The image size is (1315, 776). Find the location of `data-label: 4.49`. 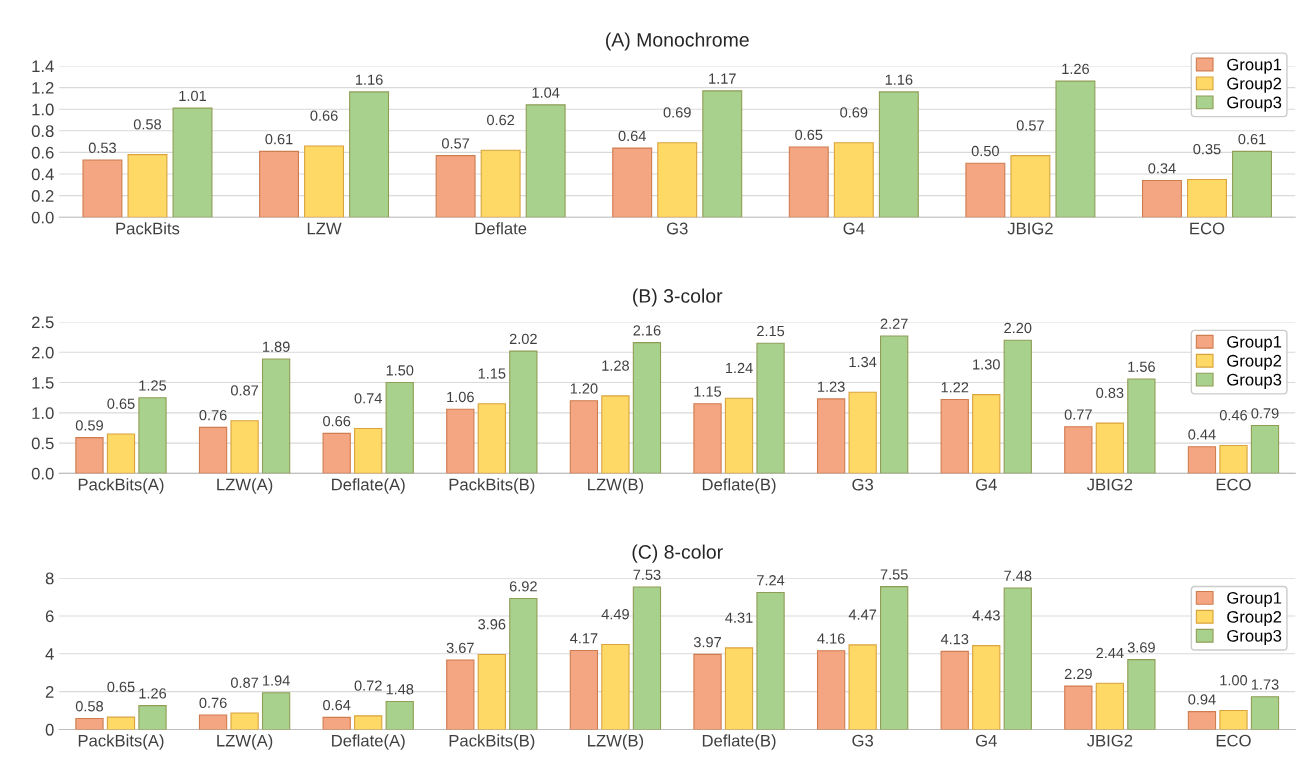

data-label: 4.49 is located at coordinates (615, 614).